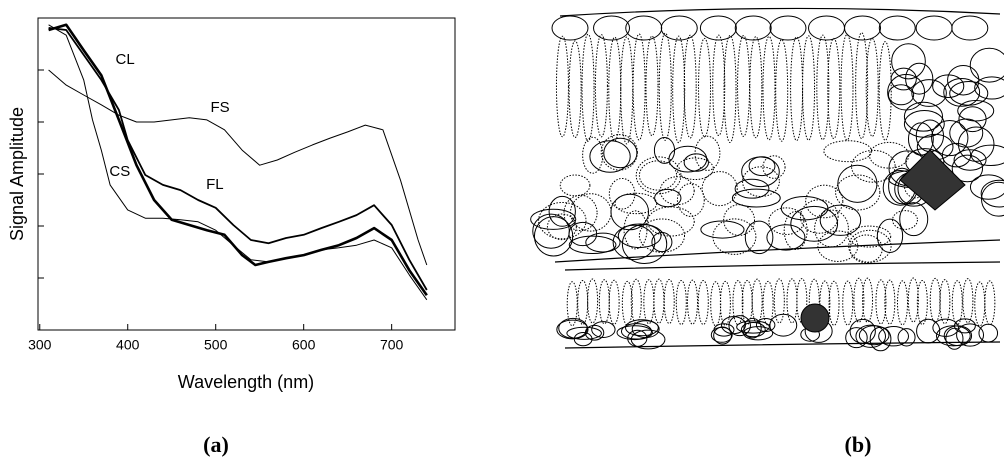 Image resolution: width=1004 pixels, height=471 pixels. I want to click on x-axis-label: Wavelength (nm), so click(246, 382).